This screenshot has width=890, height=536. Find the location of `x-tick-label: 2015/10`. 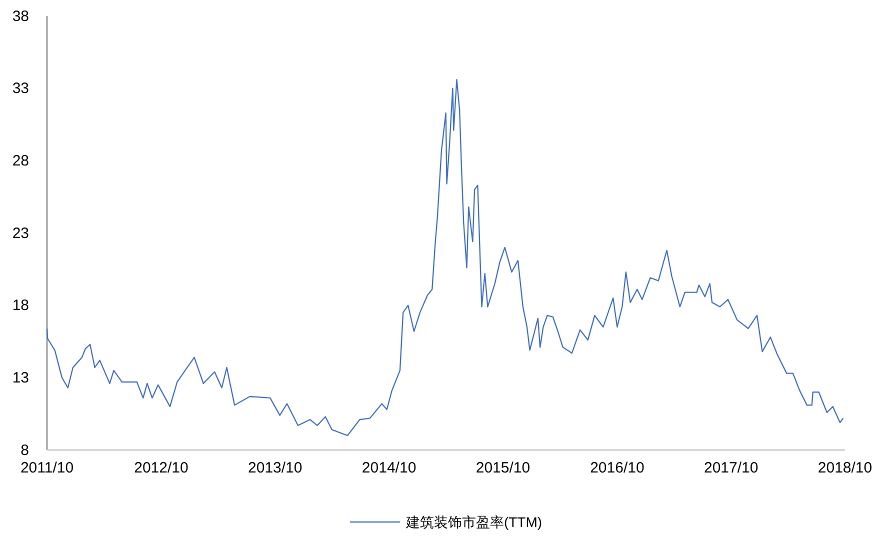

x-tick-label: 2015/10 is located at coordinates (503, 468).